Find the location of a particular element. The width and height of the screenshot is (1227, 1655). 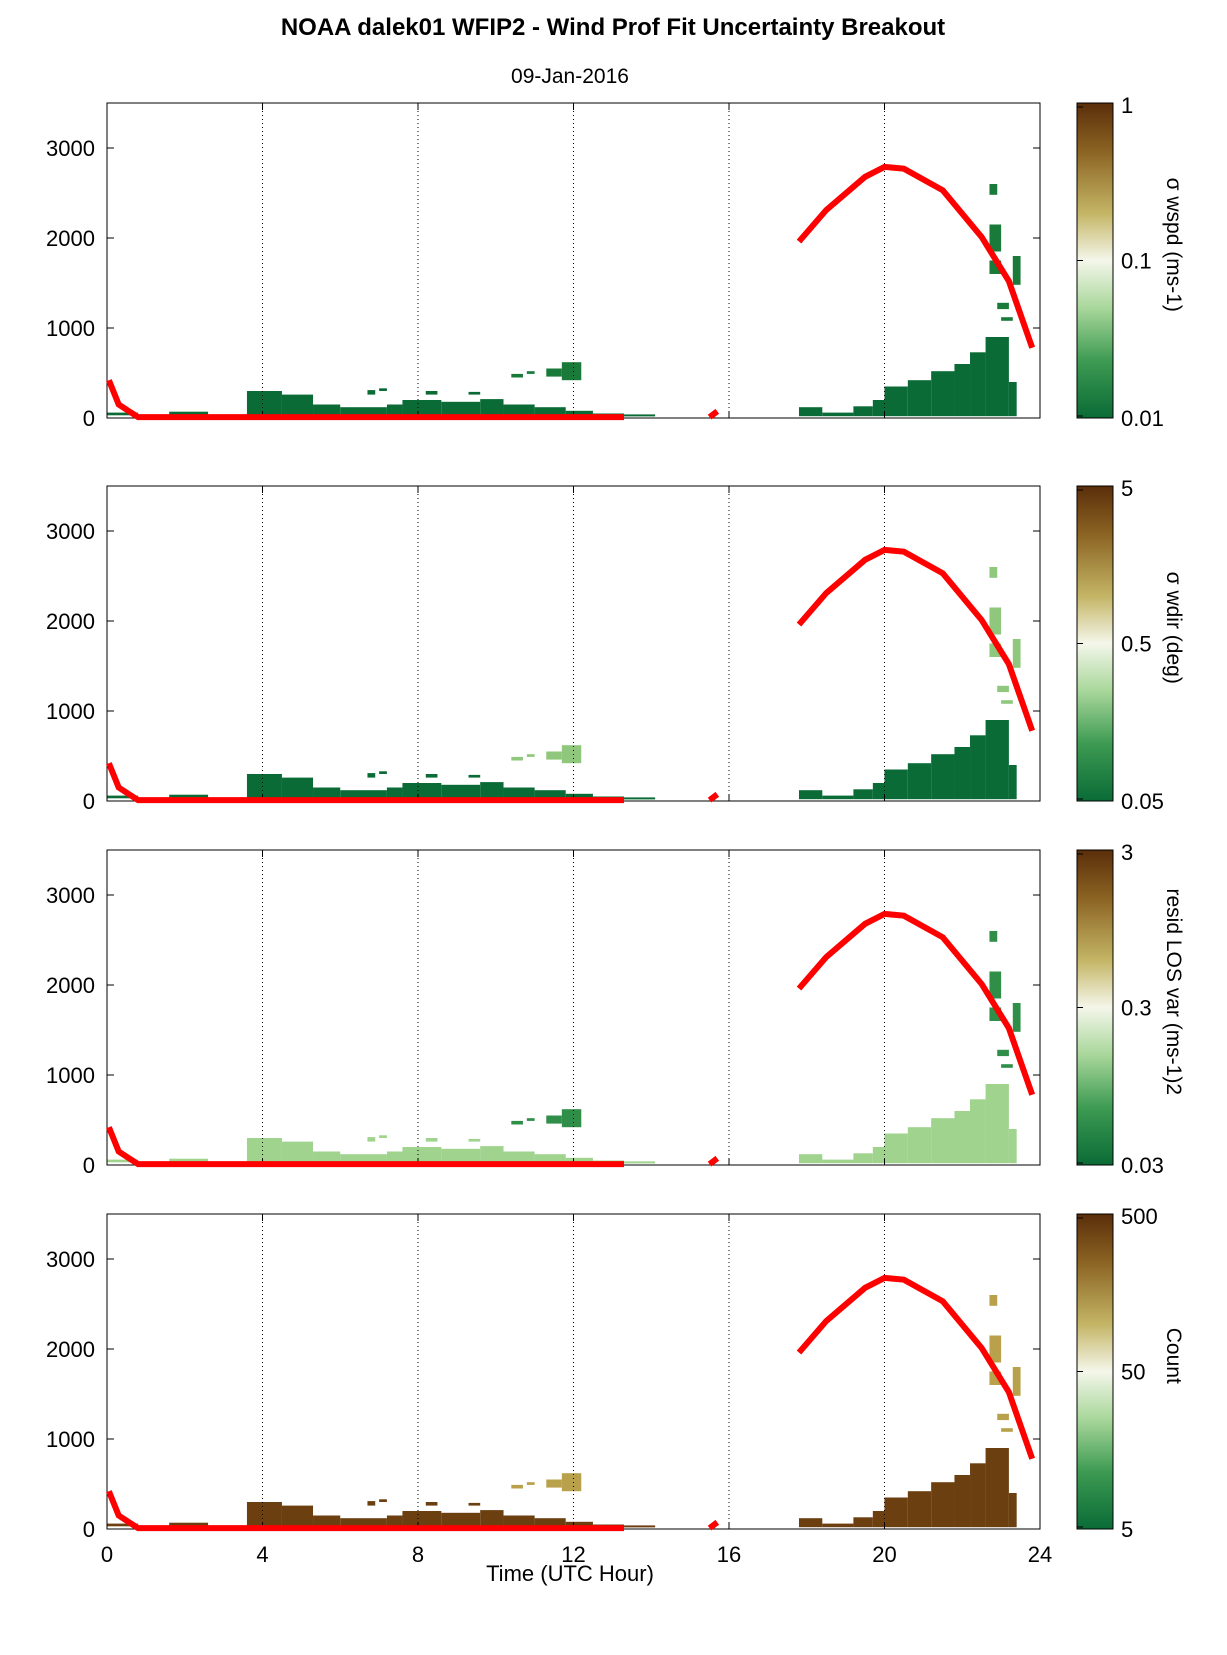

colorbar-tick-label: 1 is located at coordinates (1127, 105).